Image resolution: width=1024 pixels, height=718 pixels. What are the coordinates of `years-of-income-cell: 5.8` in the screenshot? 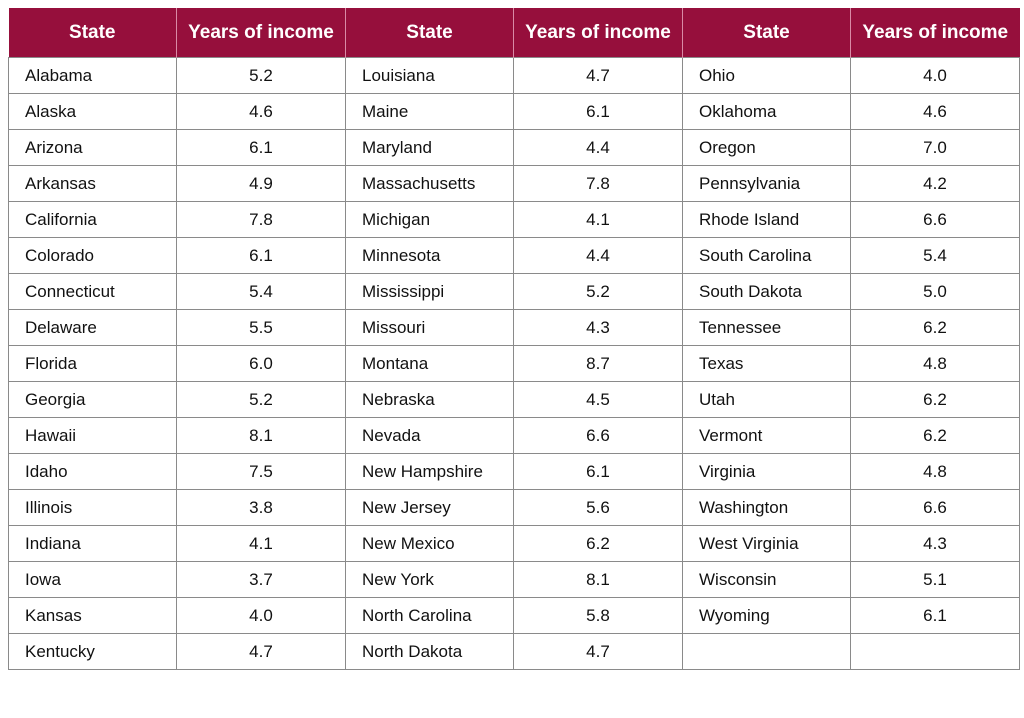 It's located at (598, 615).